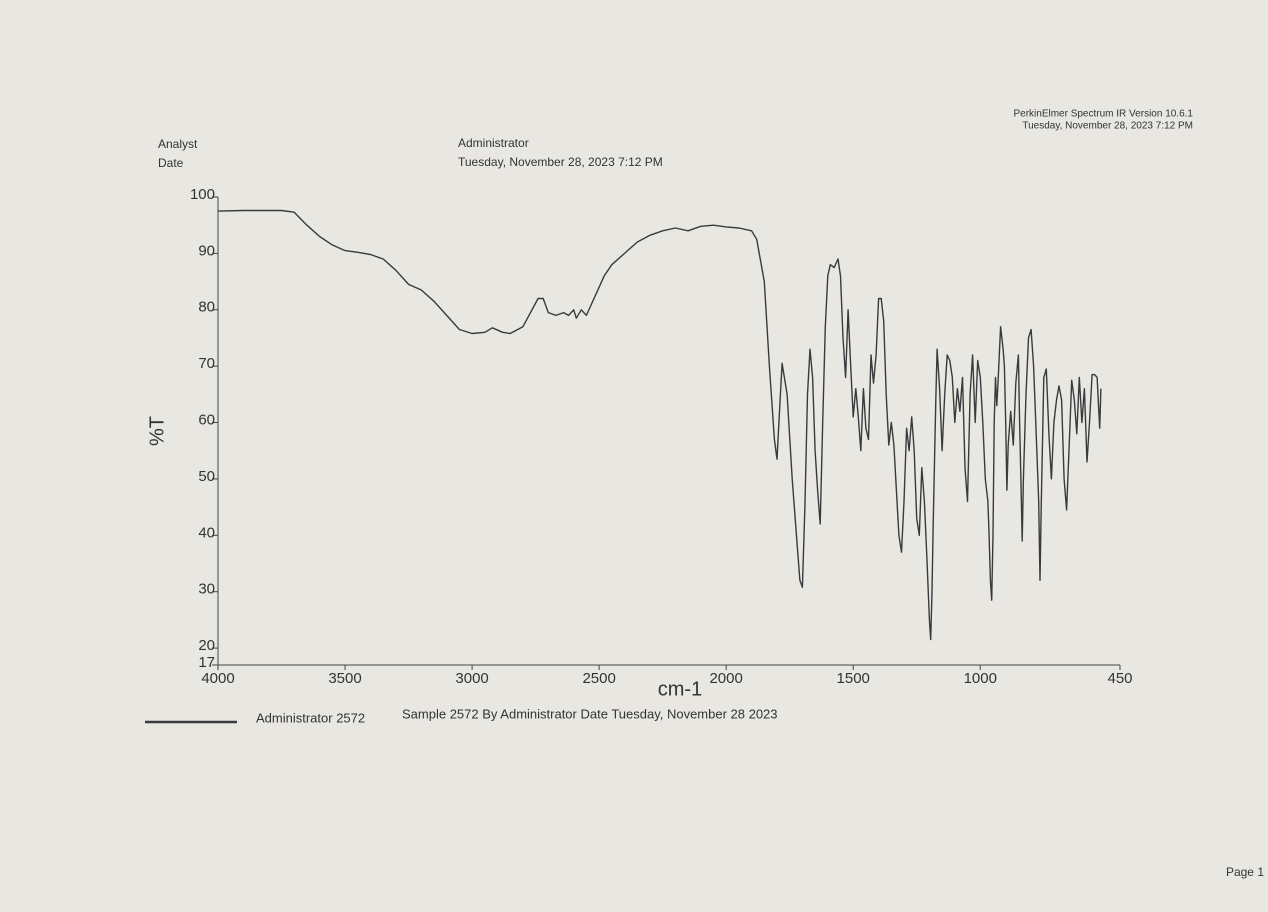 The height and width of the screenshot is (912, 1268). Describe the element at coordinates (493, 143) in the screenshot. I see `analyst: Administrator` at that location.